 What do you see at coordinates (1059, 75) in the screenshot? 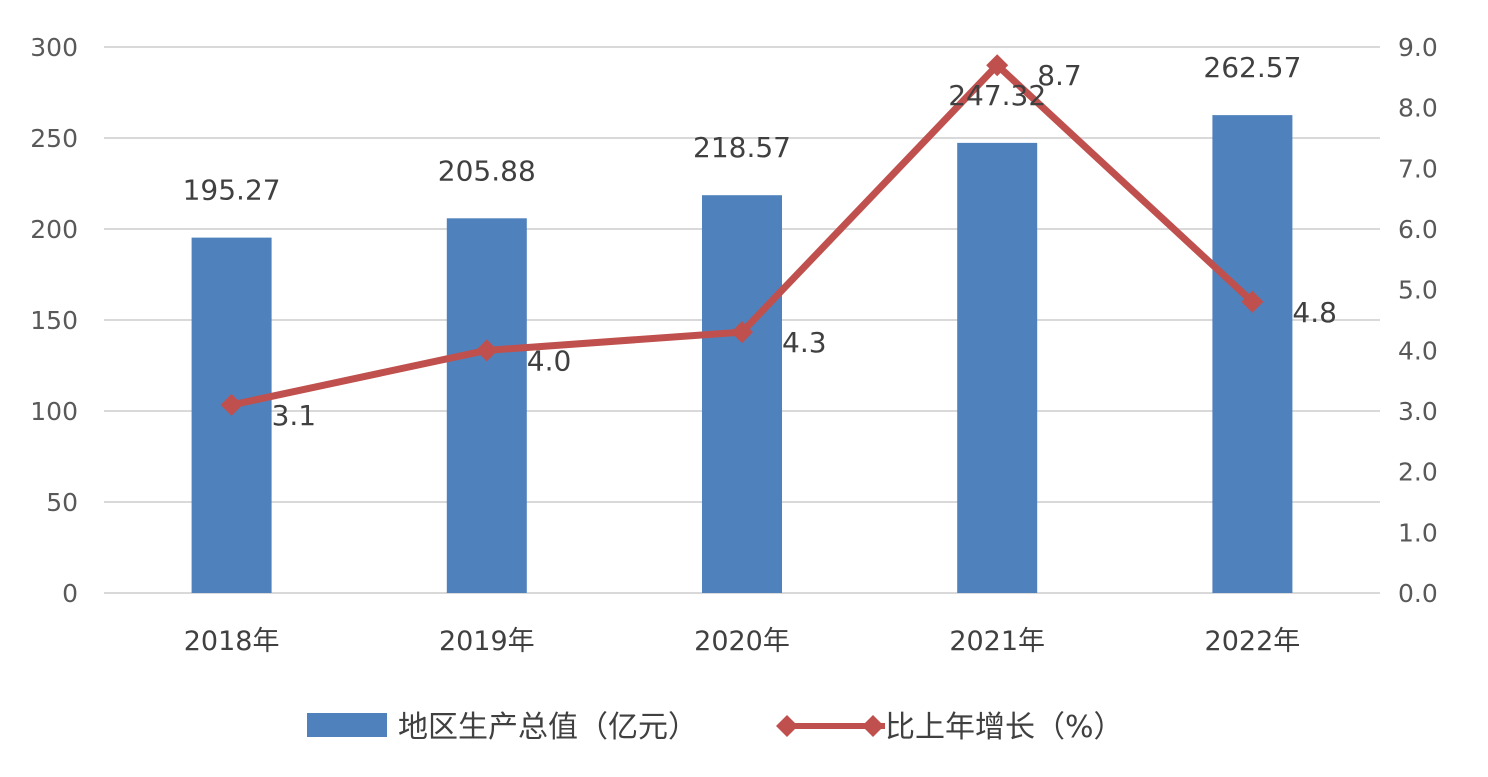
I see `line-value-label: 8.7` at bounding box center [1059, 75].